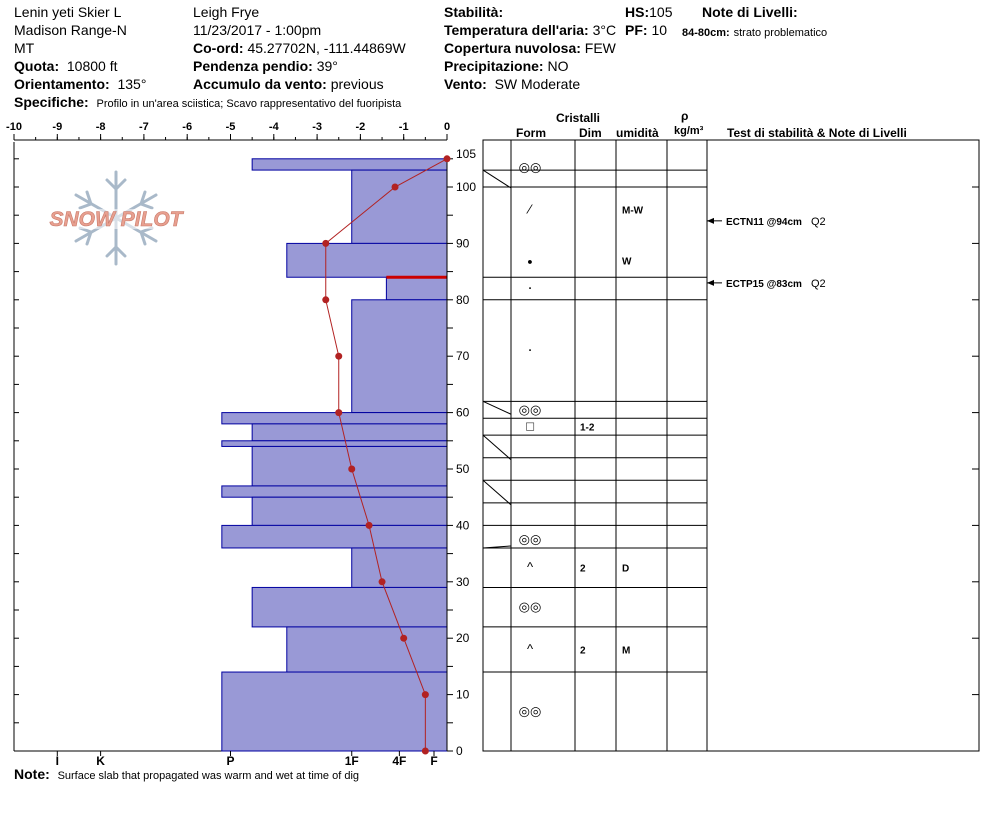 This screenshot has width=994, height=840. I want to click on aspect-value: 135°, so click(132, 84).